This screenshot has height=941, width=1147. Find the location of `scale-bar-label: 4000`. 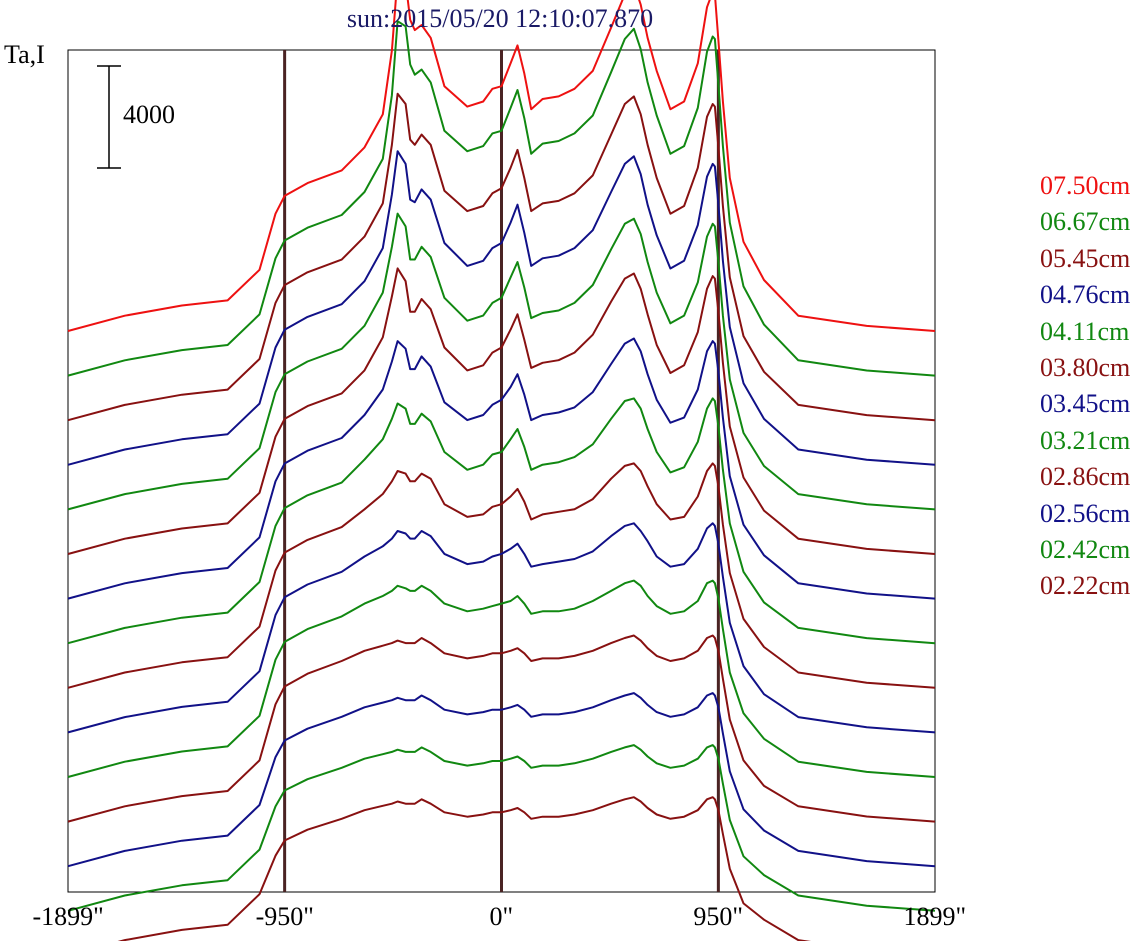

scale-bar-label: 4000 is located at coordinates (149, 114).